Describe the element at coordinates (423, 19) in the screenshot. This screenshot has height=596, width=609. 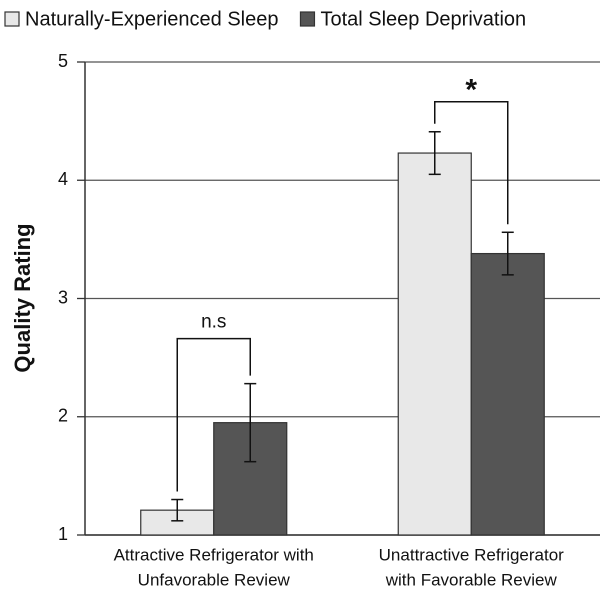
I see `legend-label: Total Sleep Deprivation` at that location.